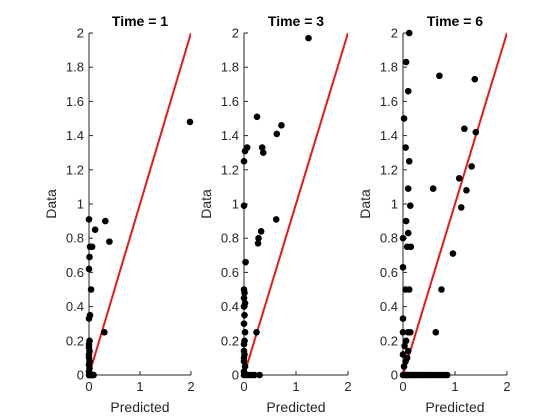  What do you see at coordinates (140, 21) in the screenshot?
I see `panel-title: Time = 1` at bounding box center [140, 21].